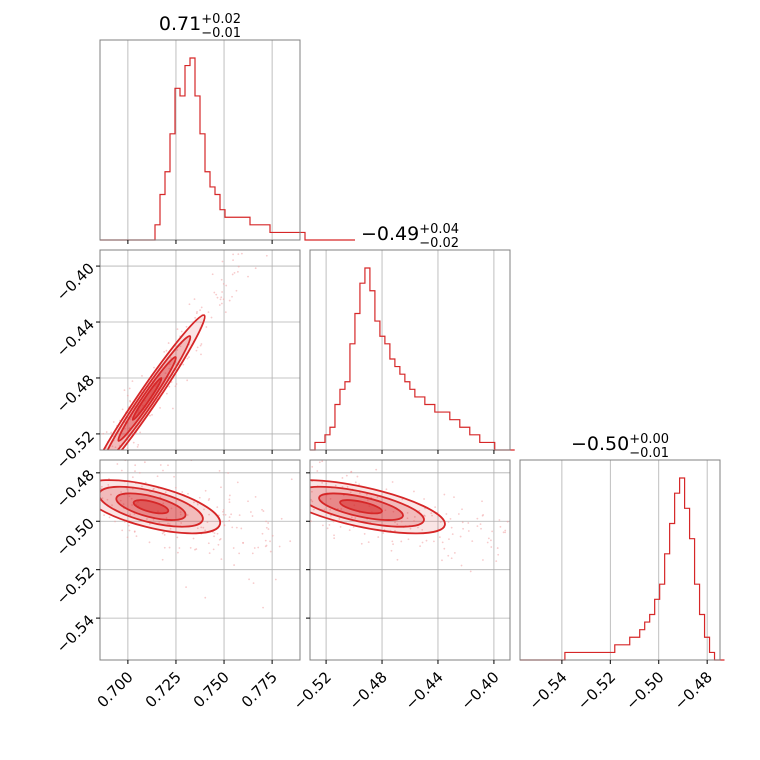  I want to click on y-tick-label: −0.54, so click(75, 633).